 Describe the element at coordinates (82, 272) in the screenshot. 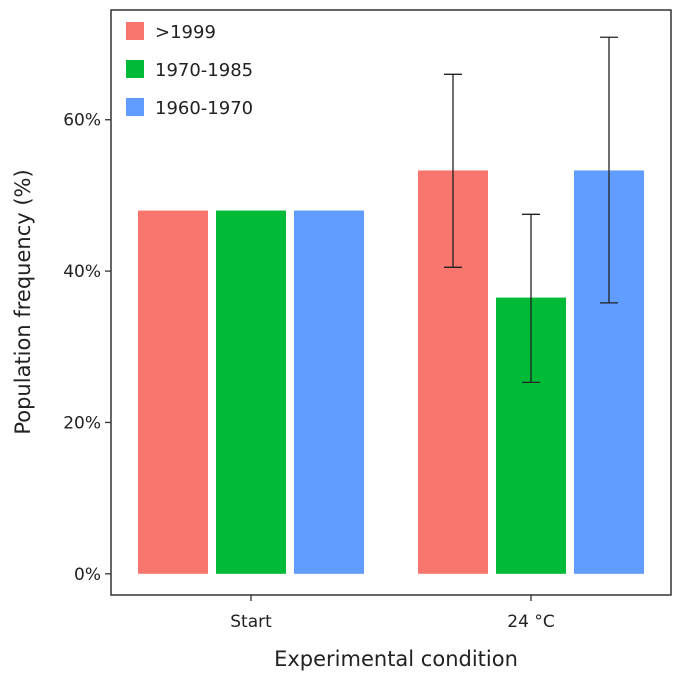

I see `y-tick-label-2: 40%` at that location.